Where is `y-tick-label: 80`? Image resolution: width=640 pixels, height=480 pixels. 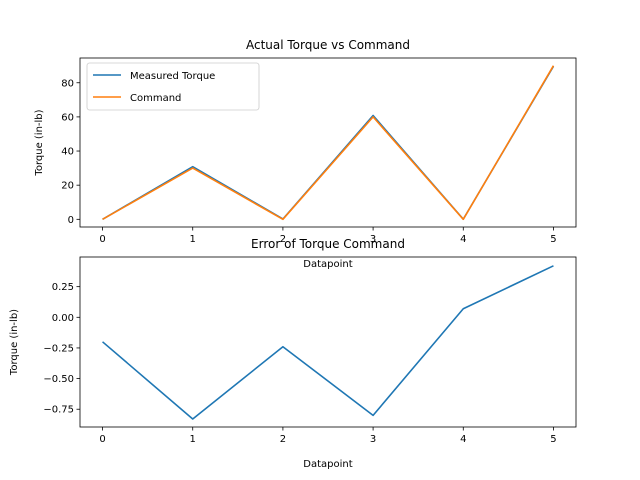 y-tick-label: 80 is located at coordinates (67, 83).